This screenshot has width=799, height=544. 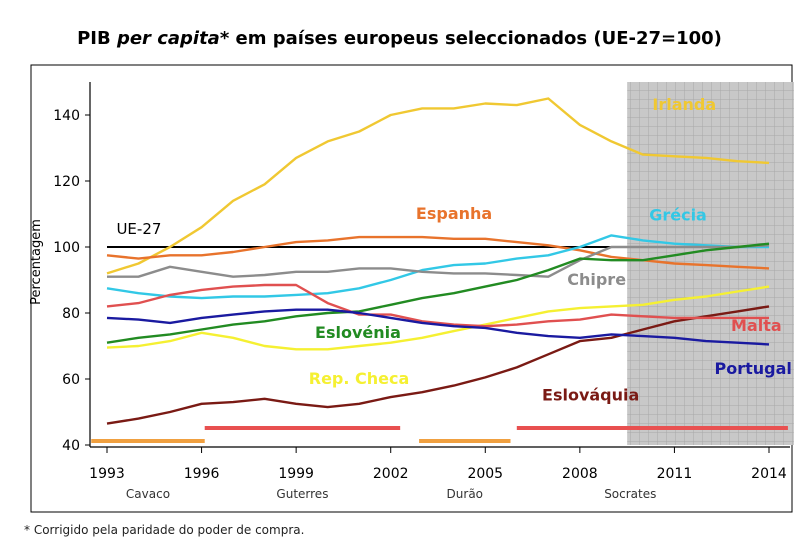 What do you see at coordinates (630, 494) in the screenshot?
I see `period-label: Socrates` at bounding box center [630, 494].